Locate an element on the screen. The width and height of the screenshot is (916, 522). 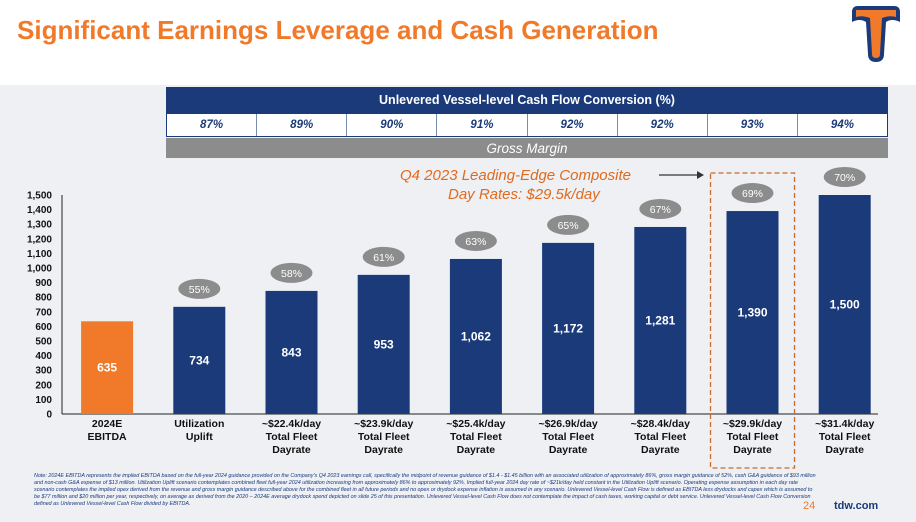
y-tick-label: 400 is located at coordinates (43, 356).